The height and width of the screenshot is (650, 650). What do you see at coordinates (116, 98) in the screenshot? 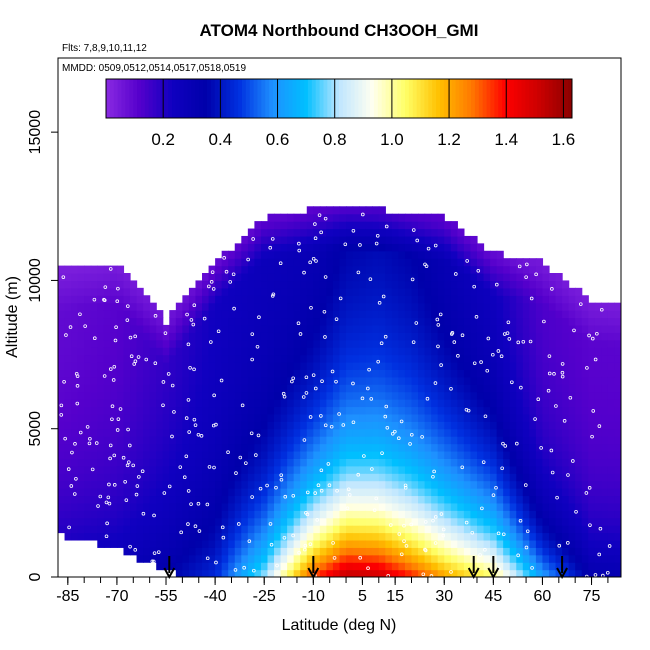
I see `colorbar-segment` at bounding box center [116, 98].